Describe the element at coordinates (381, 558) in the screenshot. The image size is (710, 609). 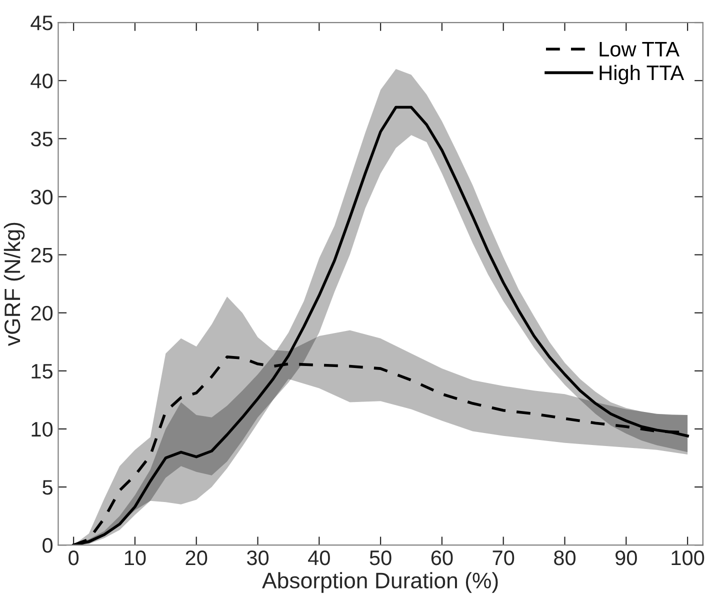
I see `x-tick-label: 50` at that location.